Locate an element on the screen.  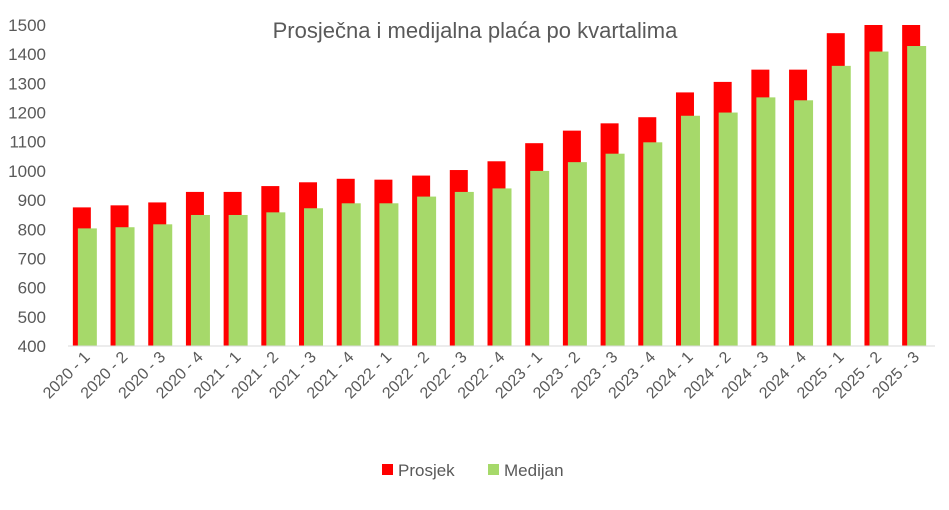
legend-label-prosjek: Prosjek is located at coordinates (426, 470).